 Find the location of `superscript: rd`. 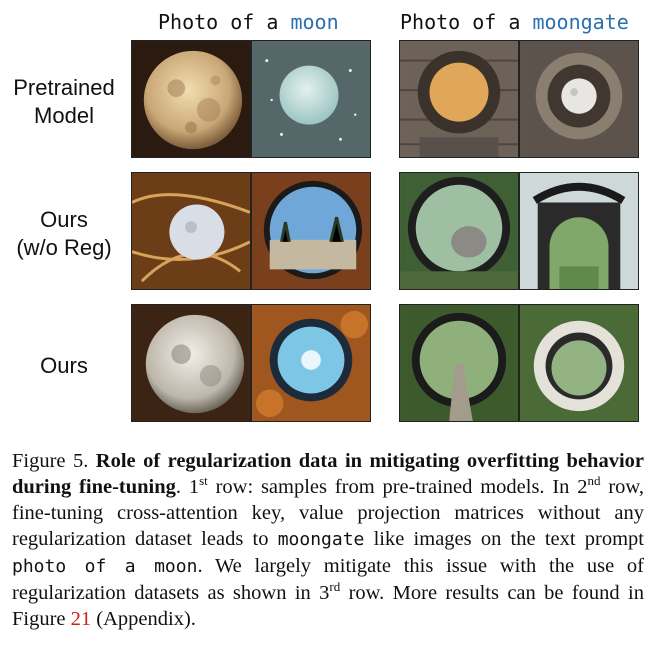

superscript: rd is located at coordinates (335, 587).